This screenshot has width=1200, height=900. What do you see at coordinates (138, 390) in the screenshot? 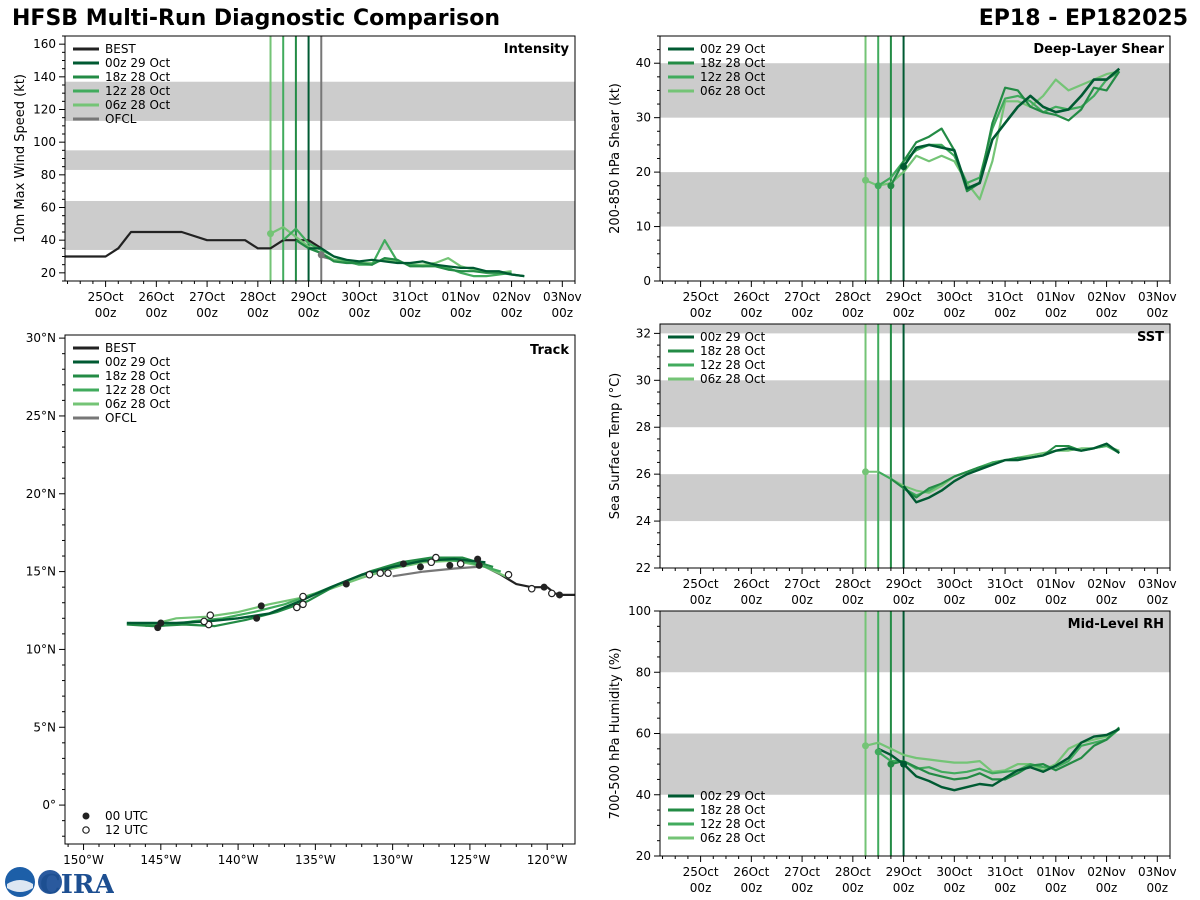
I see `legend-label: 12z 28 Oct` at bounding box center [138, 390].